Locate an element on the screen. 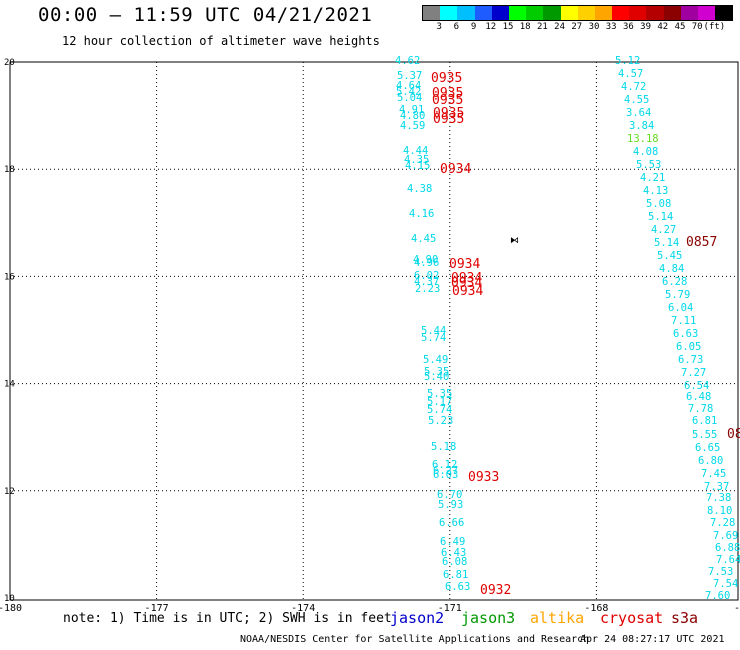 Image resolution: width=740 pixels, height=650 pixels. wave-height-value: 4.57 is located at coordinates (630, 74).